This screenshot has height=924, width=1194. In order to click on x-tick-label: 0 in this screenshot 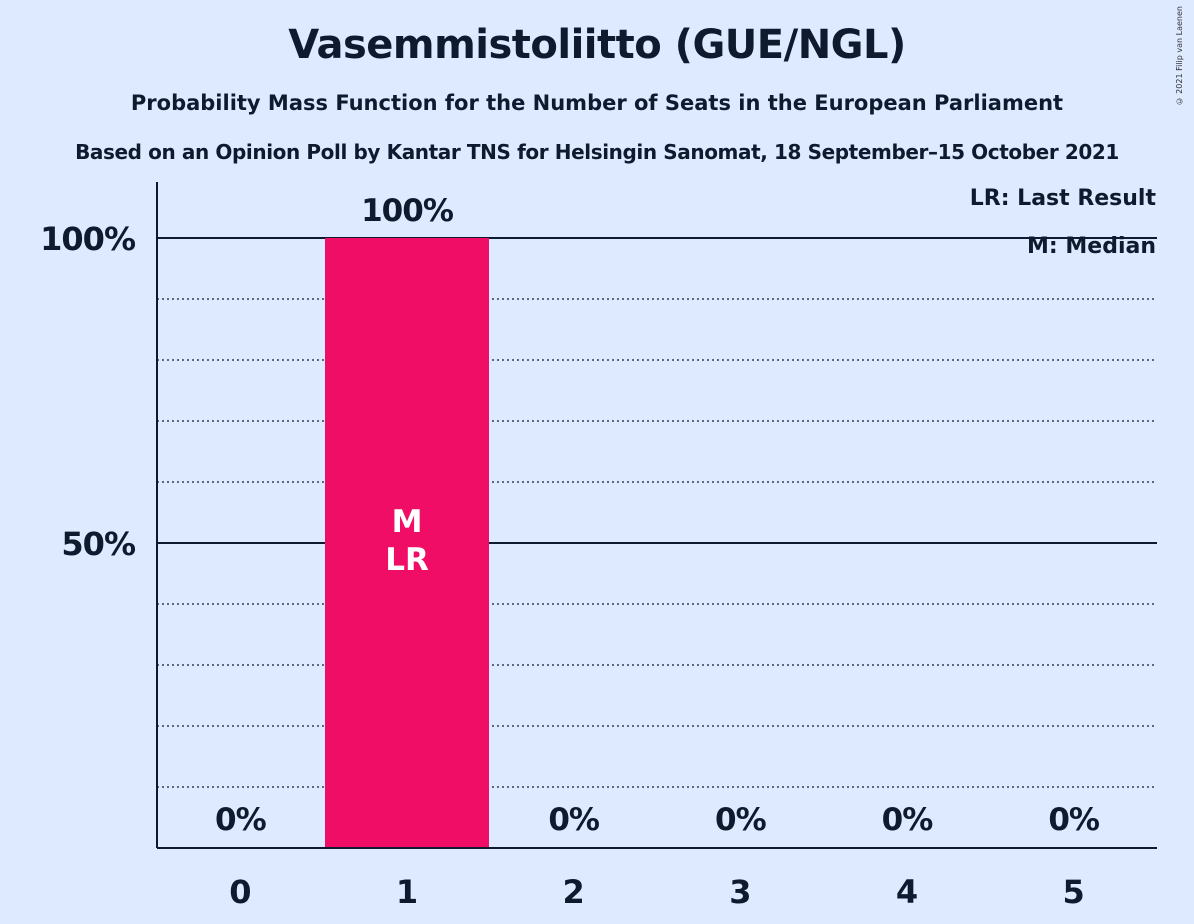, I will do `click(240, 892)`.